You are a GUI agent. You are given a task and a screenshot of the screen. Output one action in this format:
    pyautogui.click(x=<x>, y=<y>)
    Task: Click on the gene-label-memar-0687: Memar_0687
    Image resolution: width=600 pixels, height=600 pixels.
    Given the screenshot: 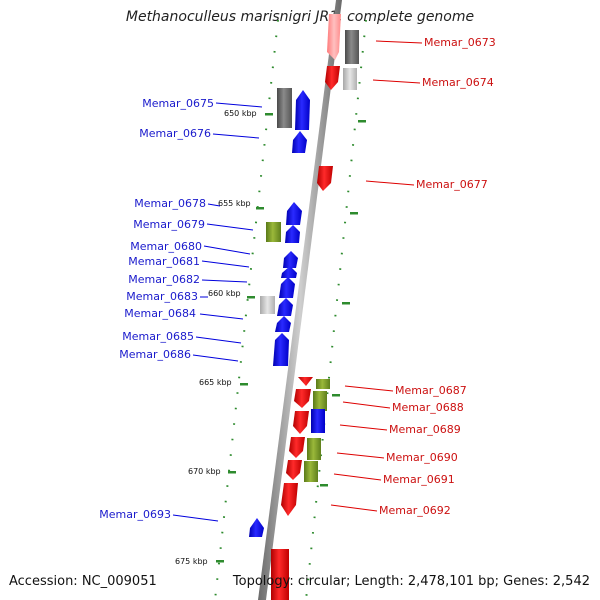 What is the action you would take?
    pyautogui.click(x=431, y=390)
    